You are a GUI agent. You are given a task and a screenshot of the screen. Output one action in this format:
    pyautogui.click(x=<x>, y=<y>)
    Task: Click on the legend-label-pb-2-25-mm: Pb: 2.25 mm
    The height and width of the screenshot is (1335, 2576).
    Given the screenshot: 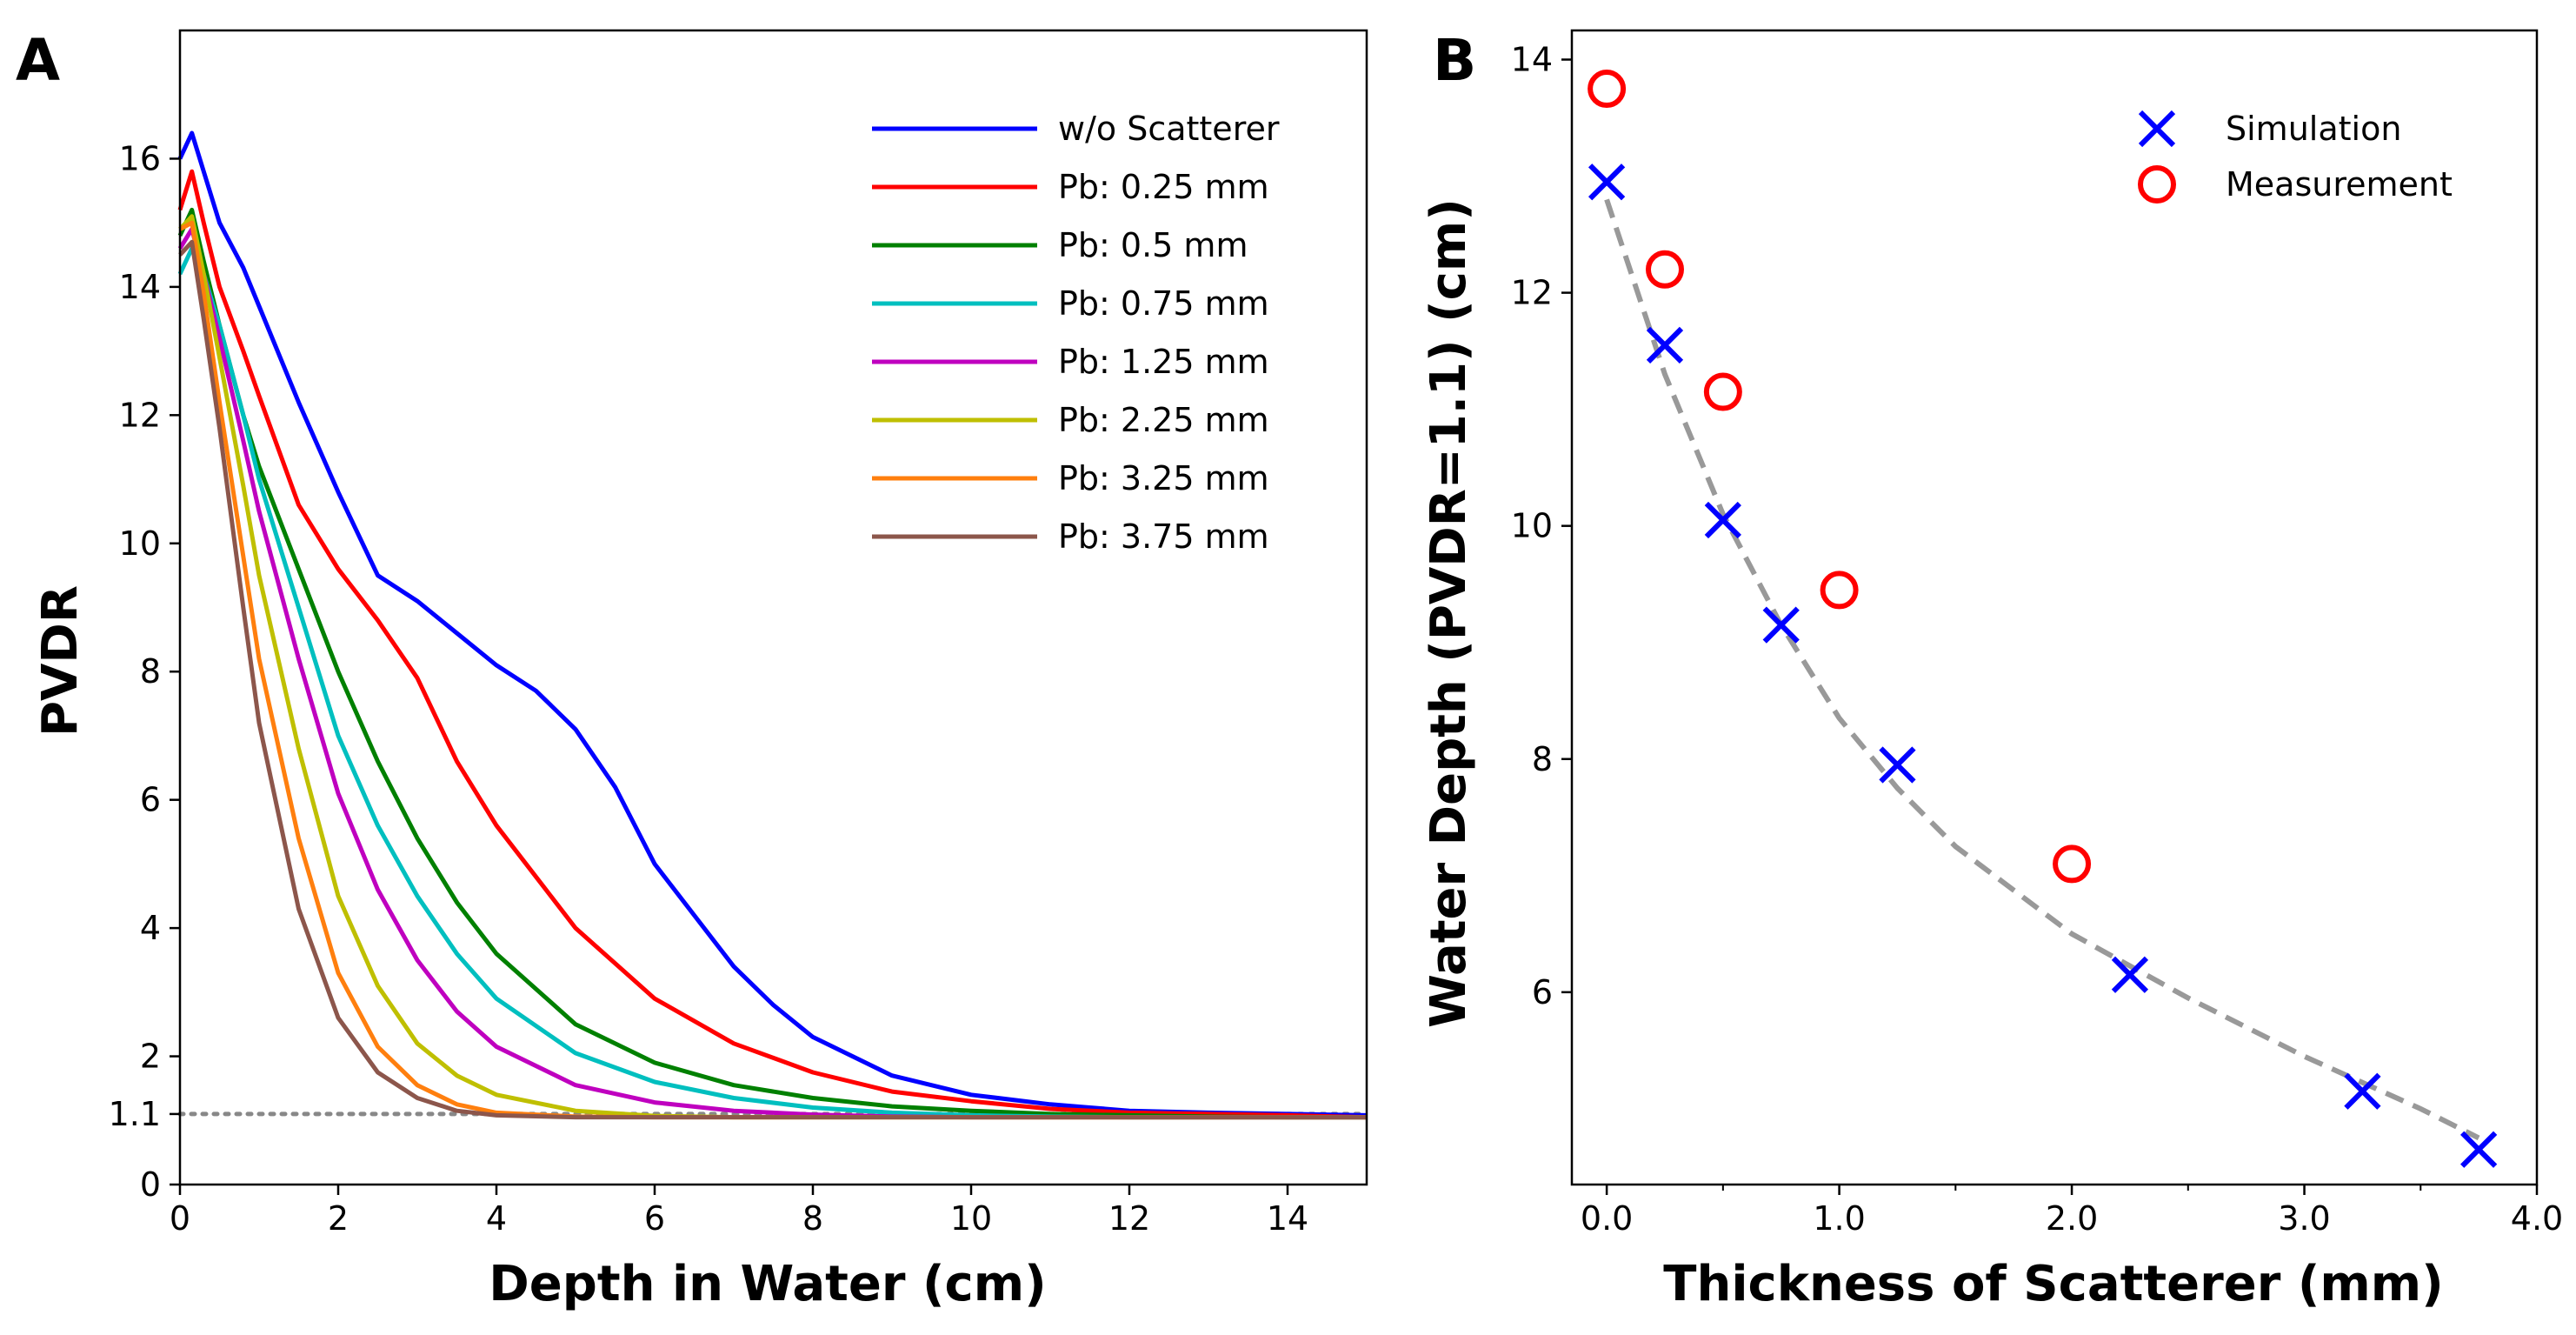 What is the action you would take?
    pyautogui.click(x=1163, y=420)
    